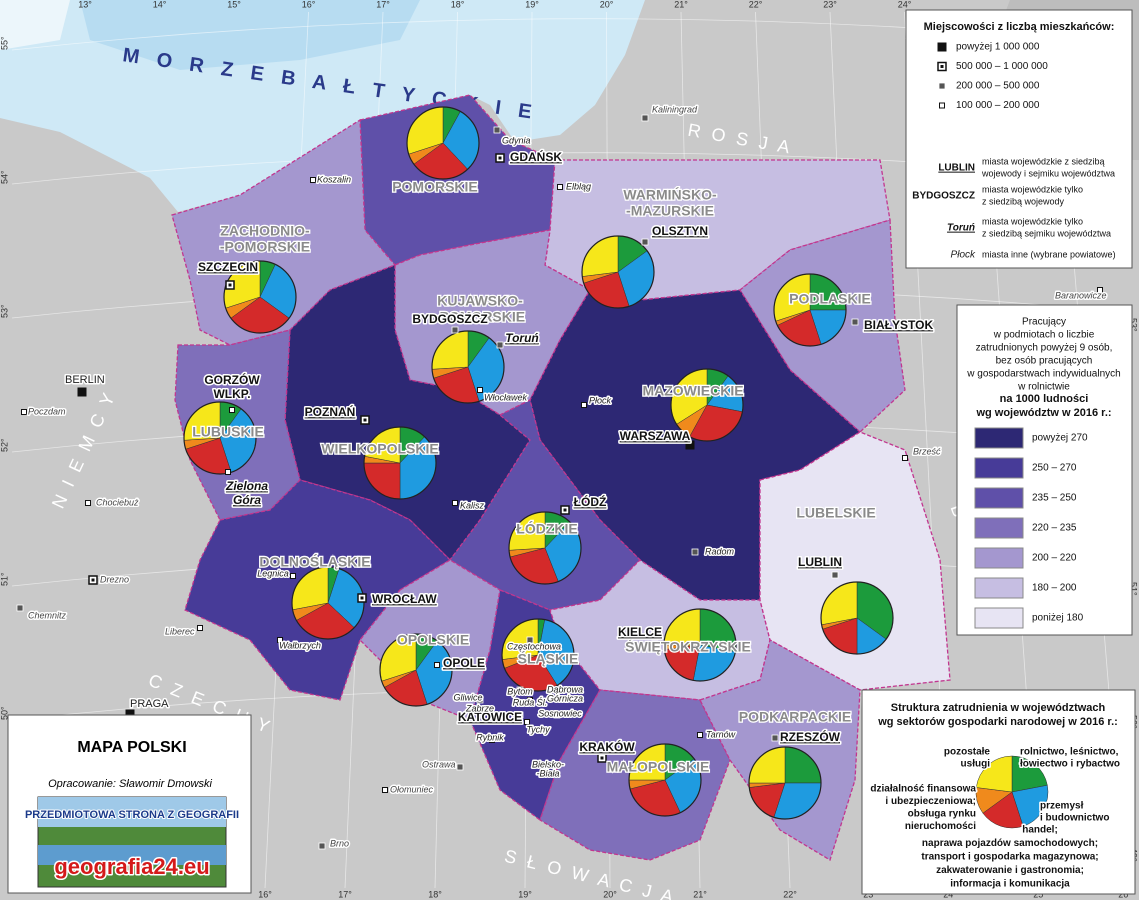  Describe the element at coordinates (547, 773) in the screenshot. I see `city-label: -Biała` at that location.